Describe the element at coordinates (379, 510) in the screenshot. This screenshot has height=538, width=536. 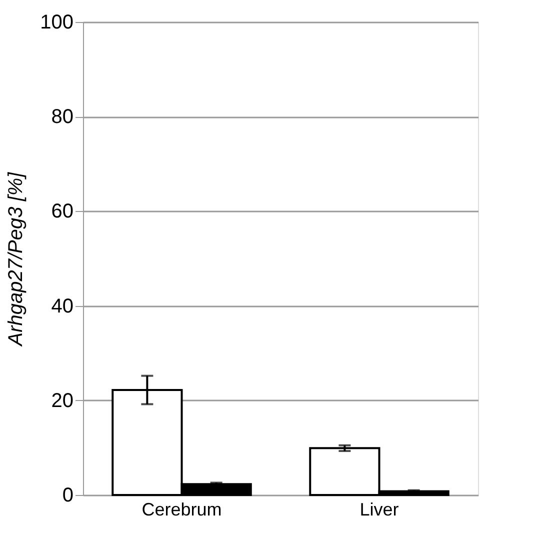
I see `x-tick-label: Liver` at that location.